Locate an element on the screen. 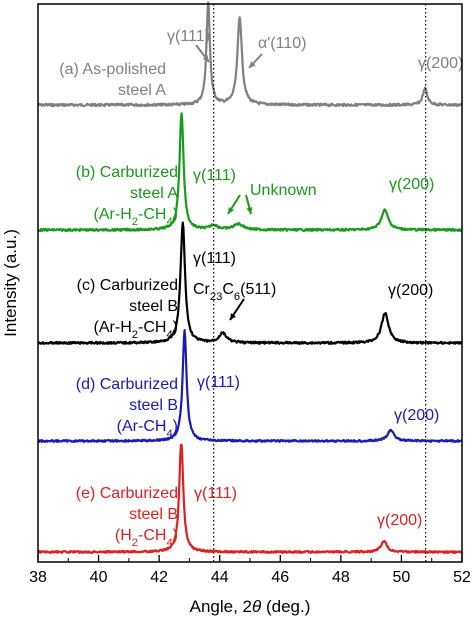 The width and height of the screenshot is (474, 622). series-label-d: steel B is located at coordinates (153, 405).